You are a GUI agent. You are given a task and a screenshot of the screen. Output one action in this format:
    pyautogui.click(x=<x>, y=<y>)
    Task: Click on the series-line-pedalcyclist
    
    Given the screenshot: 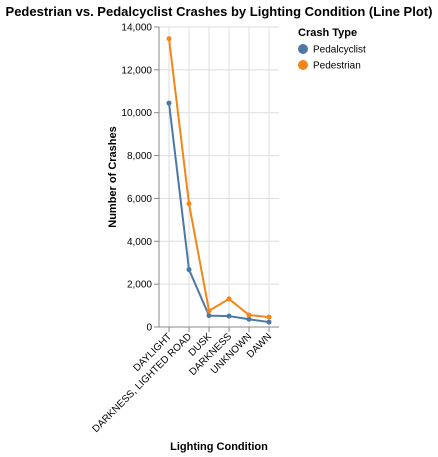 What is the action you would take?
    pyautogui.click(x=219, y=213)
    